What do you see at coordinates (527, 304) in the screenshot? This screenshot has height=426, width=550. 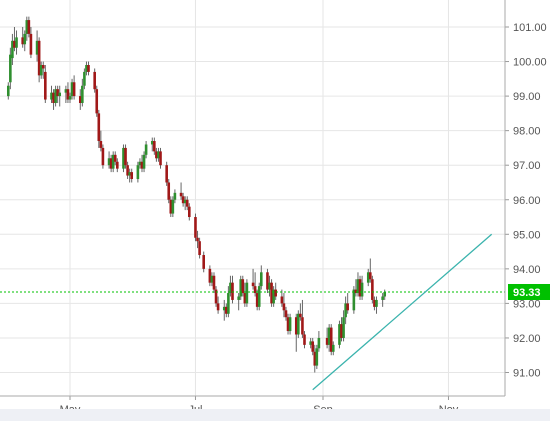 I see `y-tick-label: 93.00` at bounding box center [527, 304].